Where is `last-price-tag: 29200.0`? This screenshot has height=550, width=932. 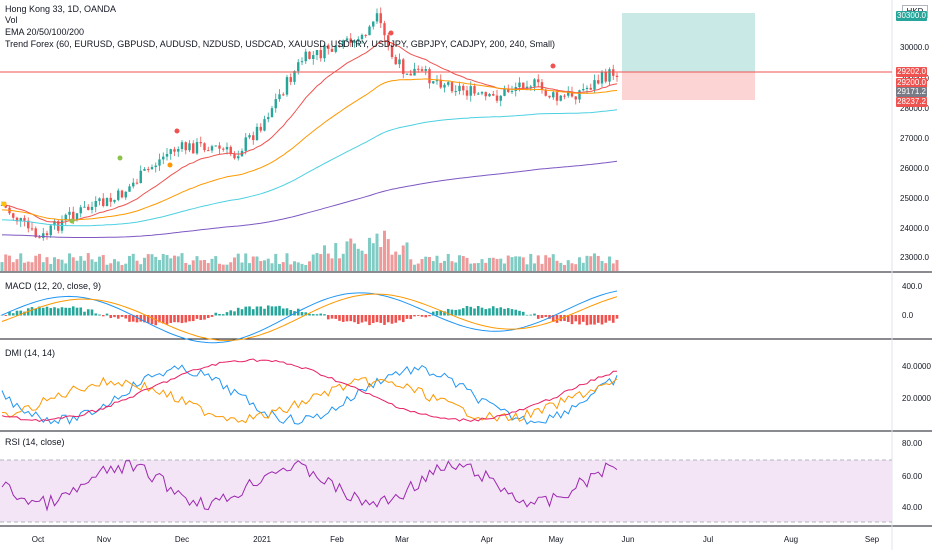 last-price-tag: 29200.0 is located at coordinates (911, 83).